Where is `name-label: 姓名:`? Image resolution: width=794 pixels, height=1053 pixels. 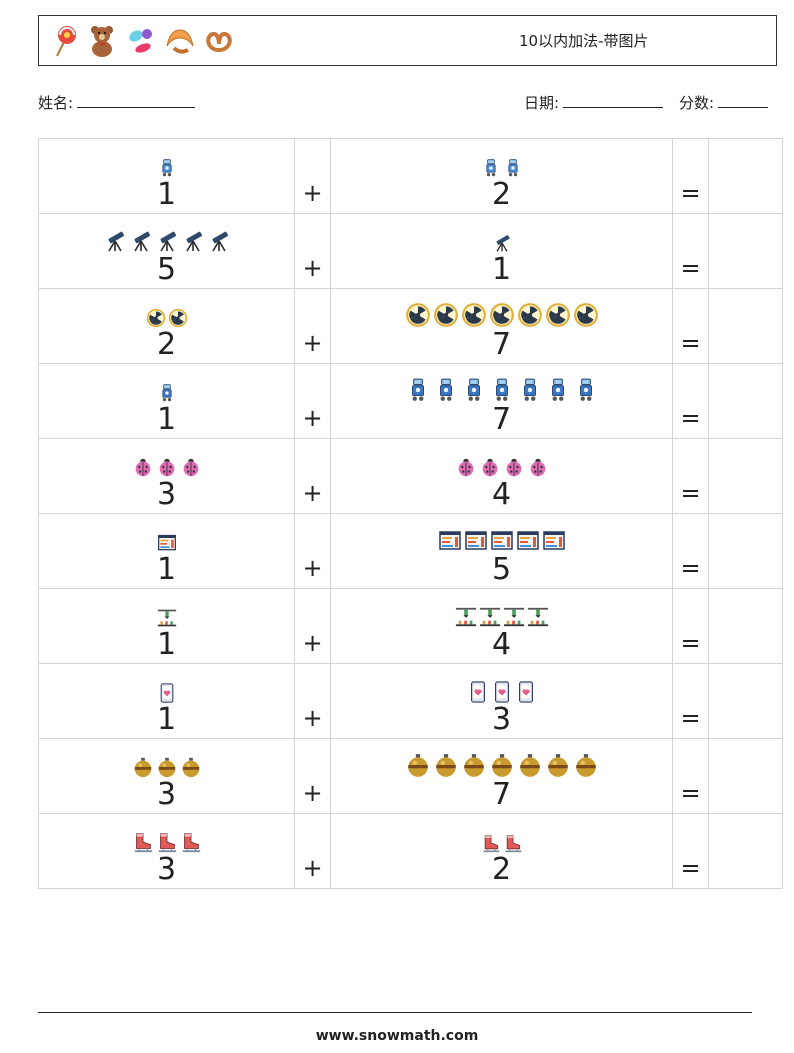 name-label: 姓名: is located at coordinates (56, 103).